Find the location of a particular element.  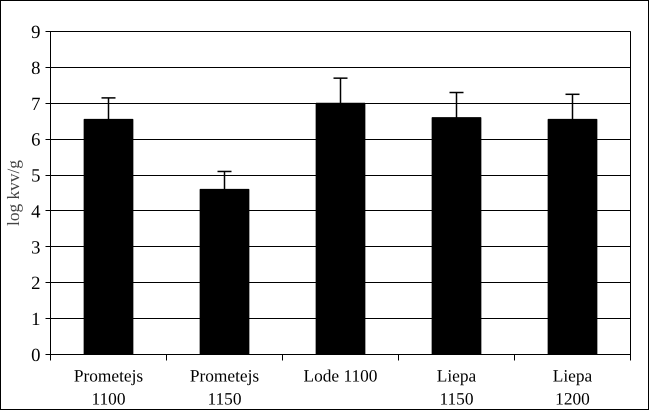

y-tick-label: 8 is located at coordinates (35, 68).